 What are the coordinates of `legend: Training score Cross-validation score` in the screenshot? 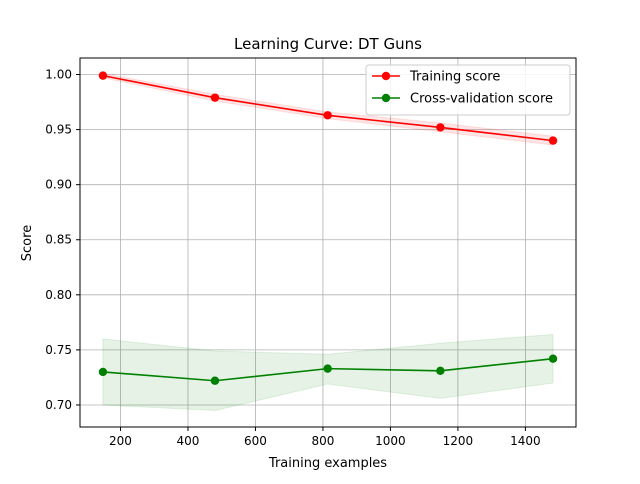 It's located at (468, 90).